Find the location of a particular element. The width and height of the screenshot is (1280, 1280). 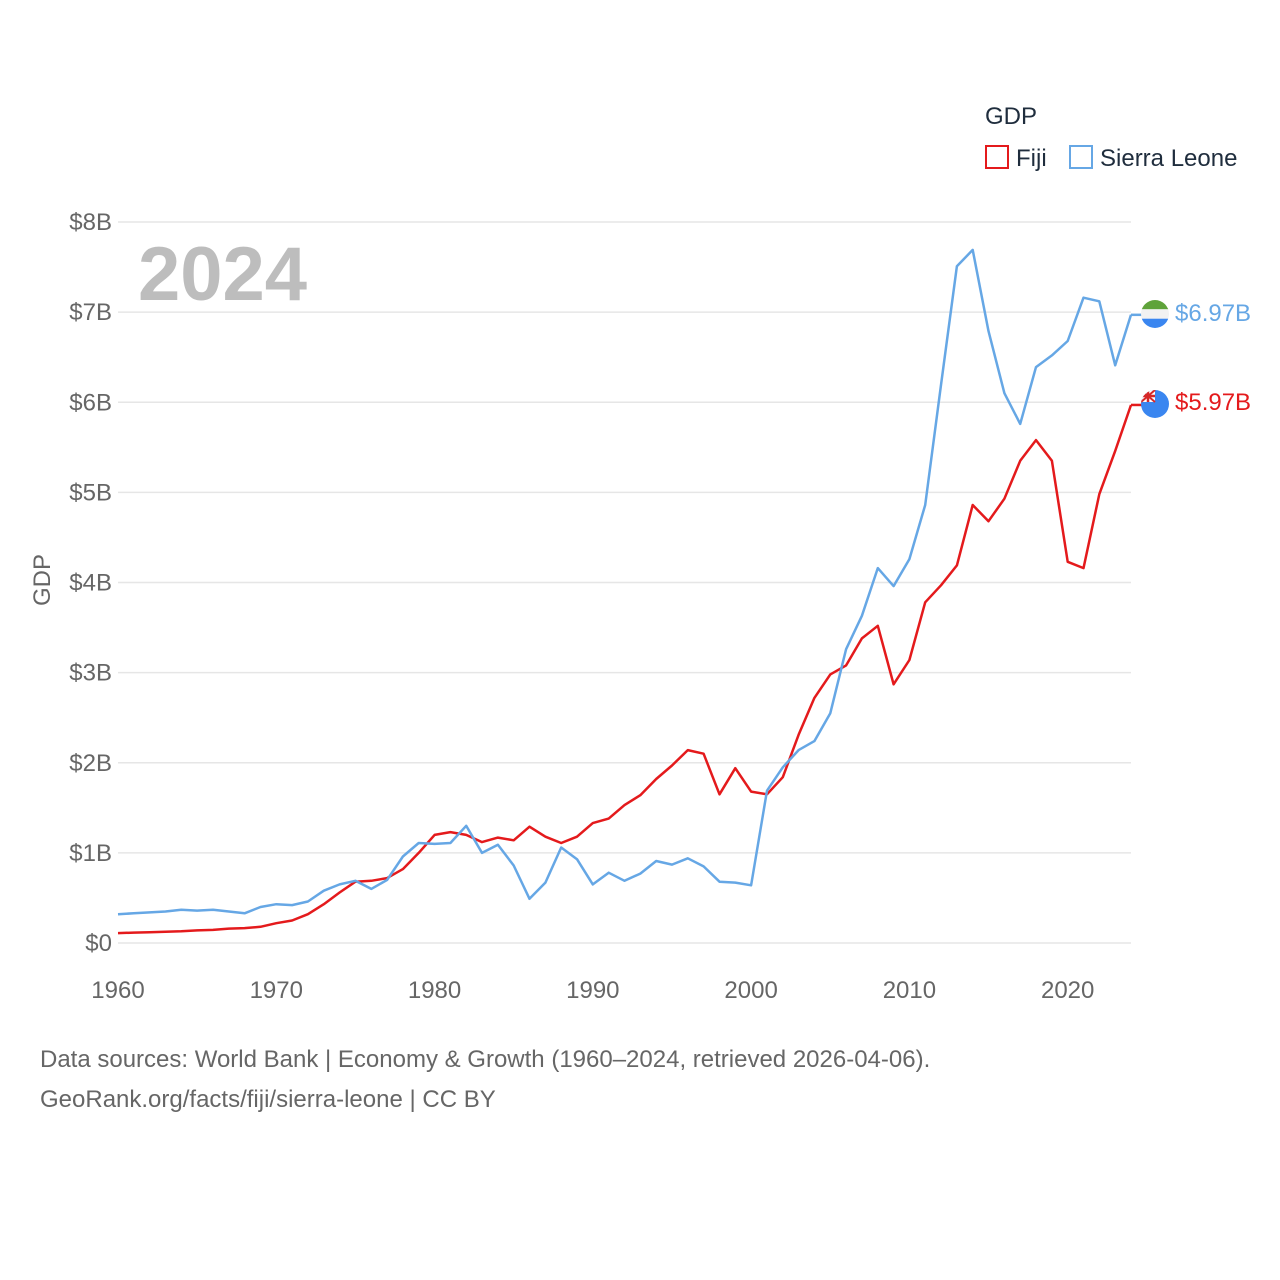

x-tick-label: 1980 is located at coordinates (434, 990).